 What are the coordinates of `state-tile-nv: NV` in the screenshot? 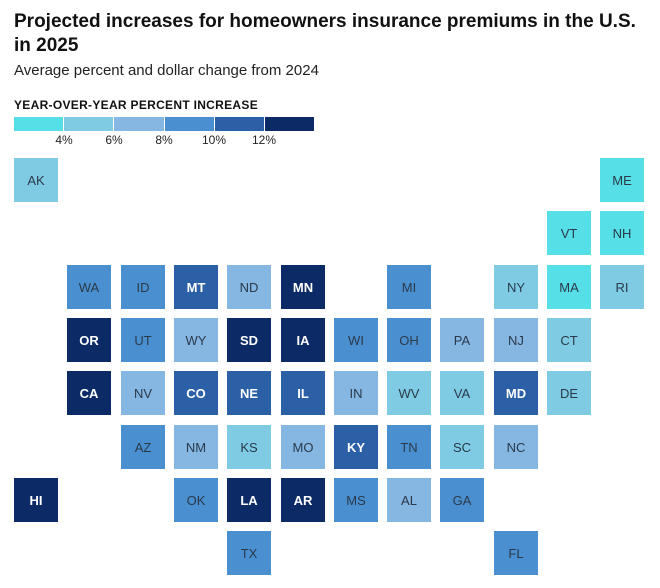 It's located at (143, 393).